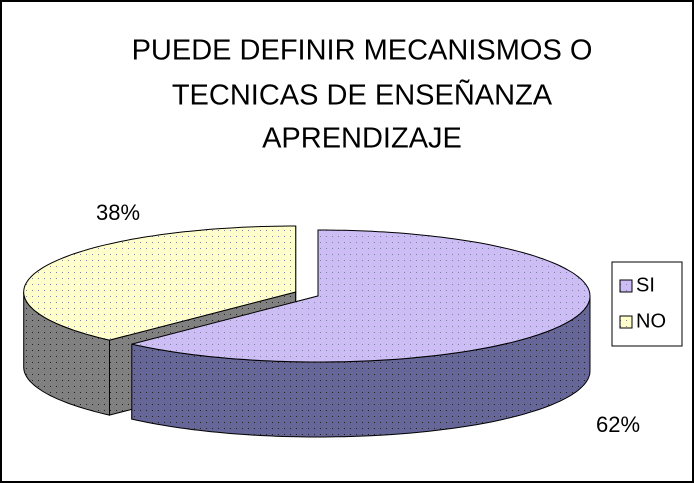 The height and width of the screenshot is (483, 694). Describe the element at coordinates (362, 95) in the screenshot. I see `chart-title: TECNICAS DE ENSEÑANZA` at that location.